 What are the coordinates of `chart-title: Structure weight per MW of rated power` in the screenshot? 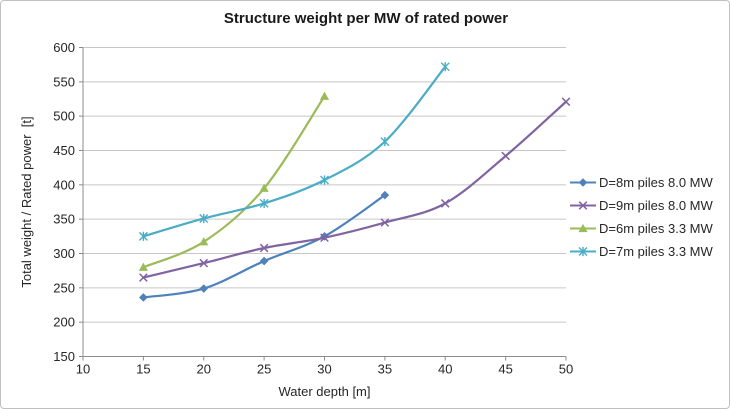 It's located at (366, 18).